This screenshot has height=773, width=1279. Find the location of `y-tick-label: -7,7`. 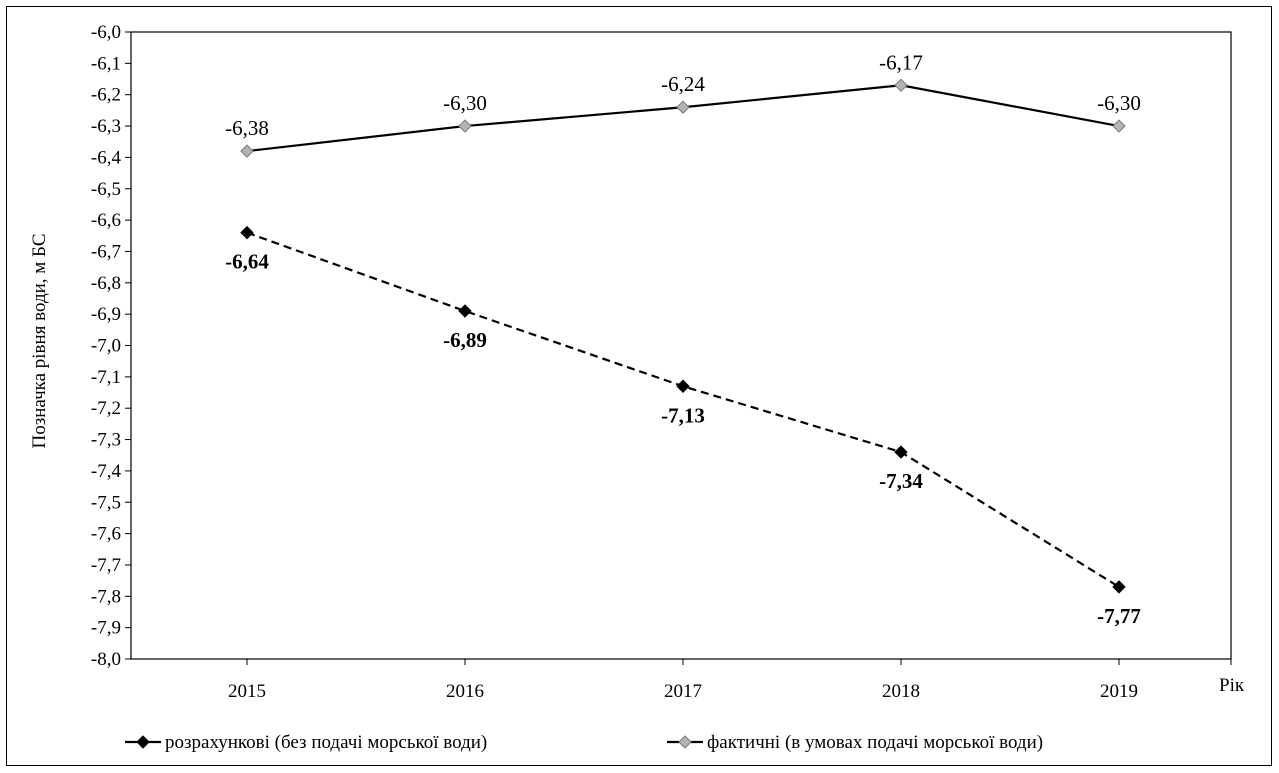

y-tick-label: -7,7 is located at coordinates (106, 565).